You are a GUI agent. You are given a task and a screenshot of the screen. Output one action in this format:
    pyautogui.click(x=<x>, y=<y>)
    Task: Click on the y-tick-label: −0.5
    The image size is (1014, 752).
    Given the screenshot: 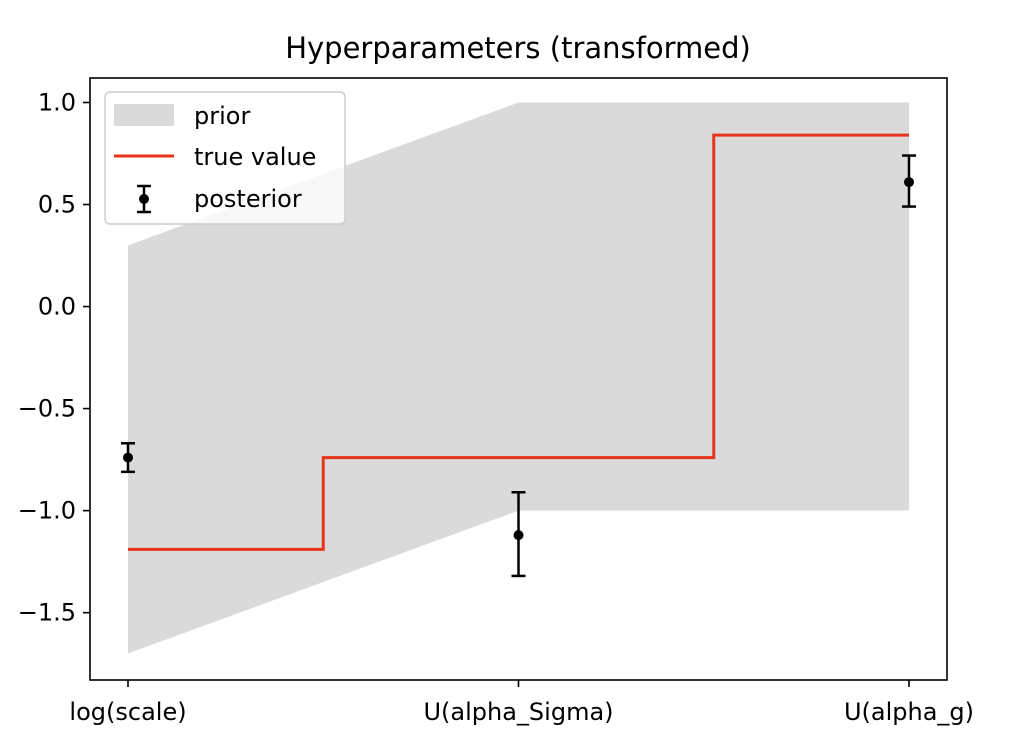 What is the action you would take?
    pyautogui.click(x=47, y=409)
    